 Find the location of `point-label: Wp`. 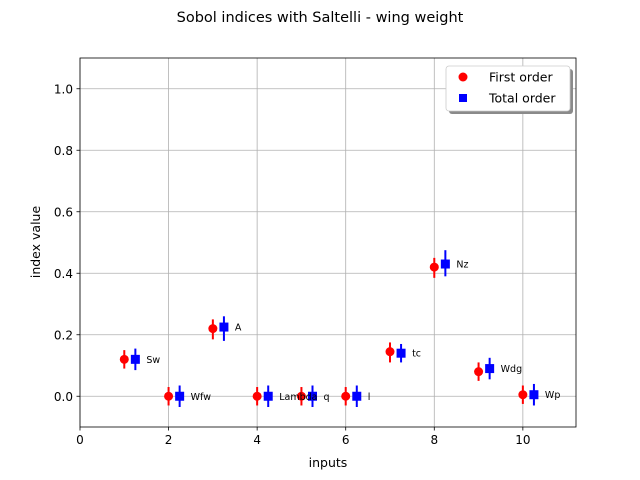

point-label: Wp is located at coordinates (552, 395).